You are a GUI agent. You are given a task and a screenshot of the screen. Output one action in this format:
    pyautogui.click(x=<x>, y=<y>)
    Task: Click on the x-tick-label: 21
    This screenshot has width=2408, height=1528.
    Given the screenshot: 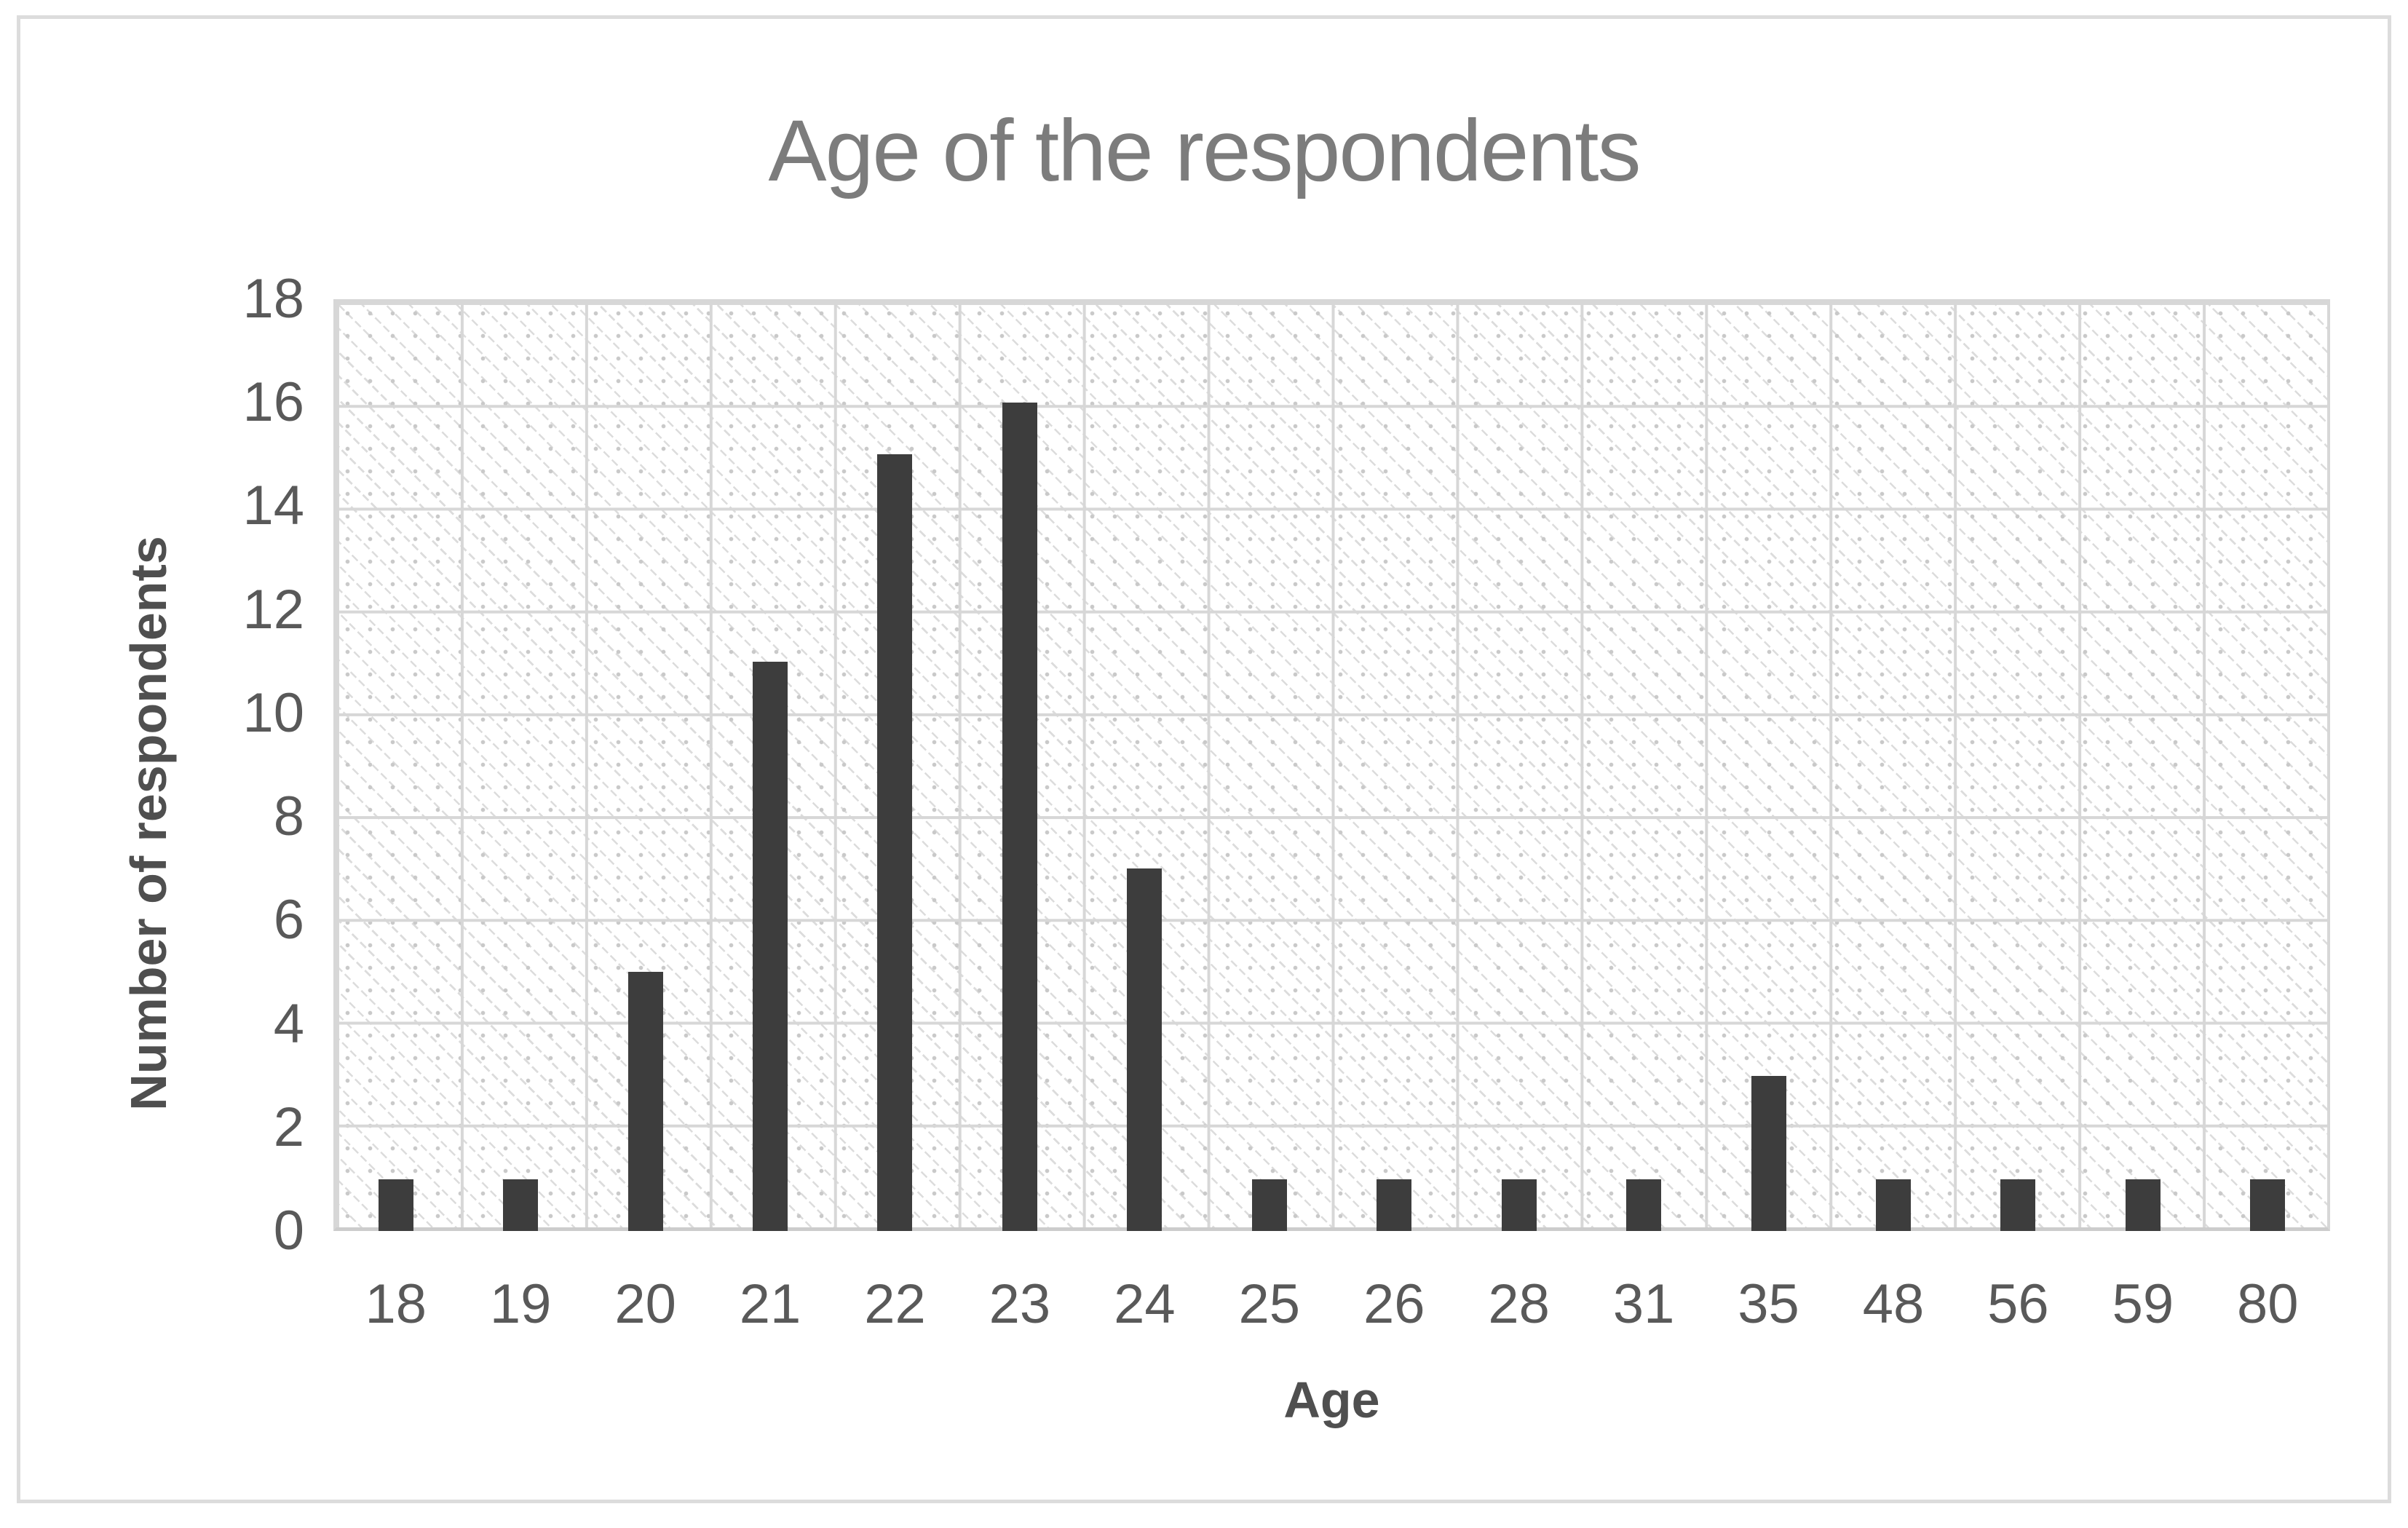 What is the action you would take?
    pyautogui.click(x=770, y=1304)
    